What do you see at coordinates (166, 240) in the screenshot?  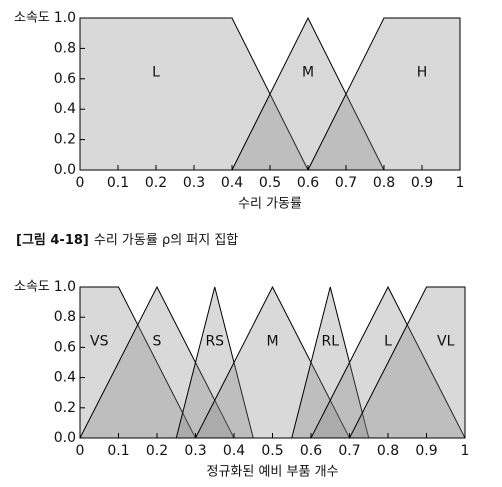 I see `caption-text: 수리 가동률 ρ의 퍼지 집합` at bounding box center [166, 240].